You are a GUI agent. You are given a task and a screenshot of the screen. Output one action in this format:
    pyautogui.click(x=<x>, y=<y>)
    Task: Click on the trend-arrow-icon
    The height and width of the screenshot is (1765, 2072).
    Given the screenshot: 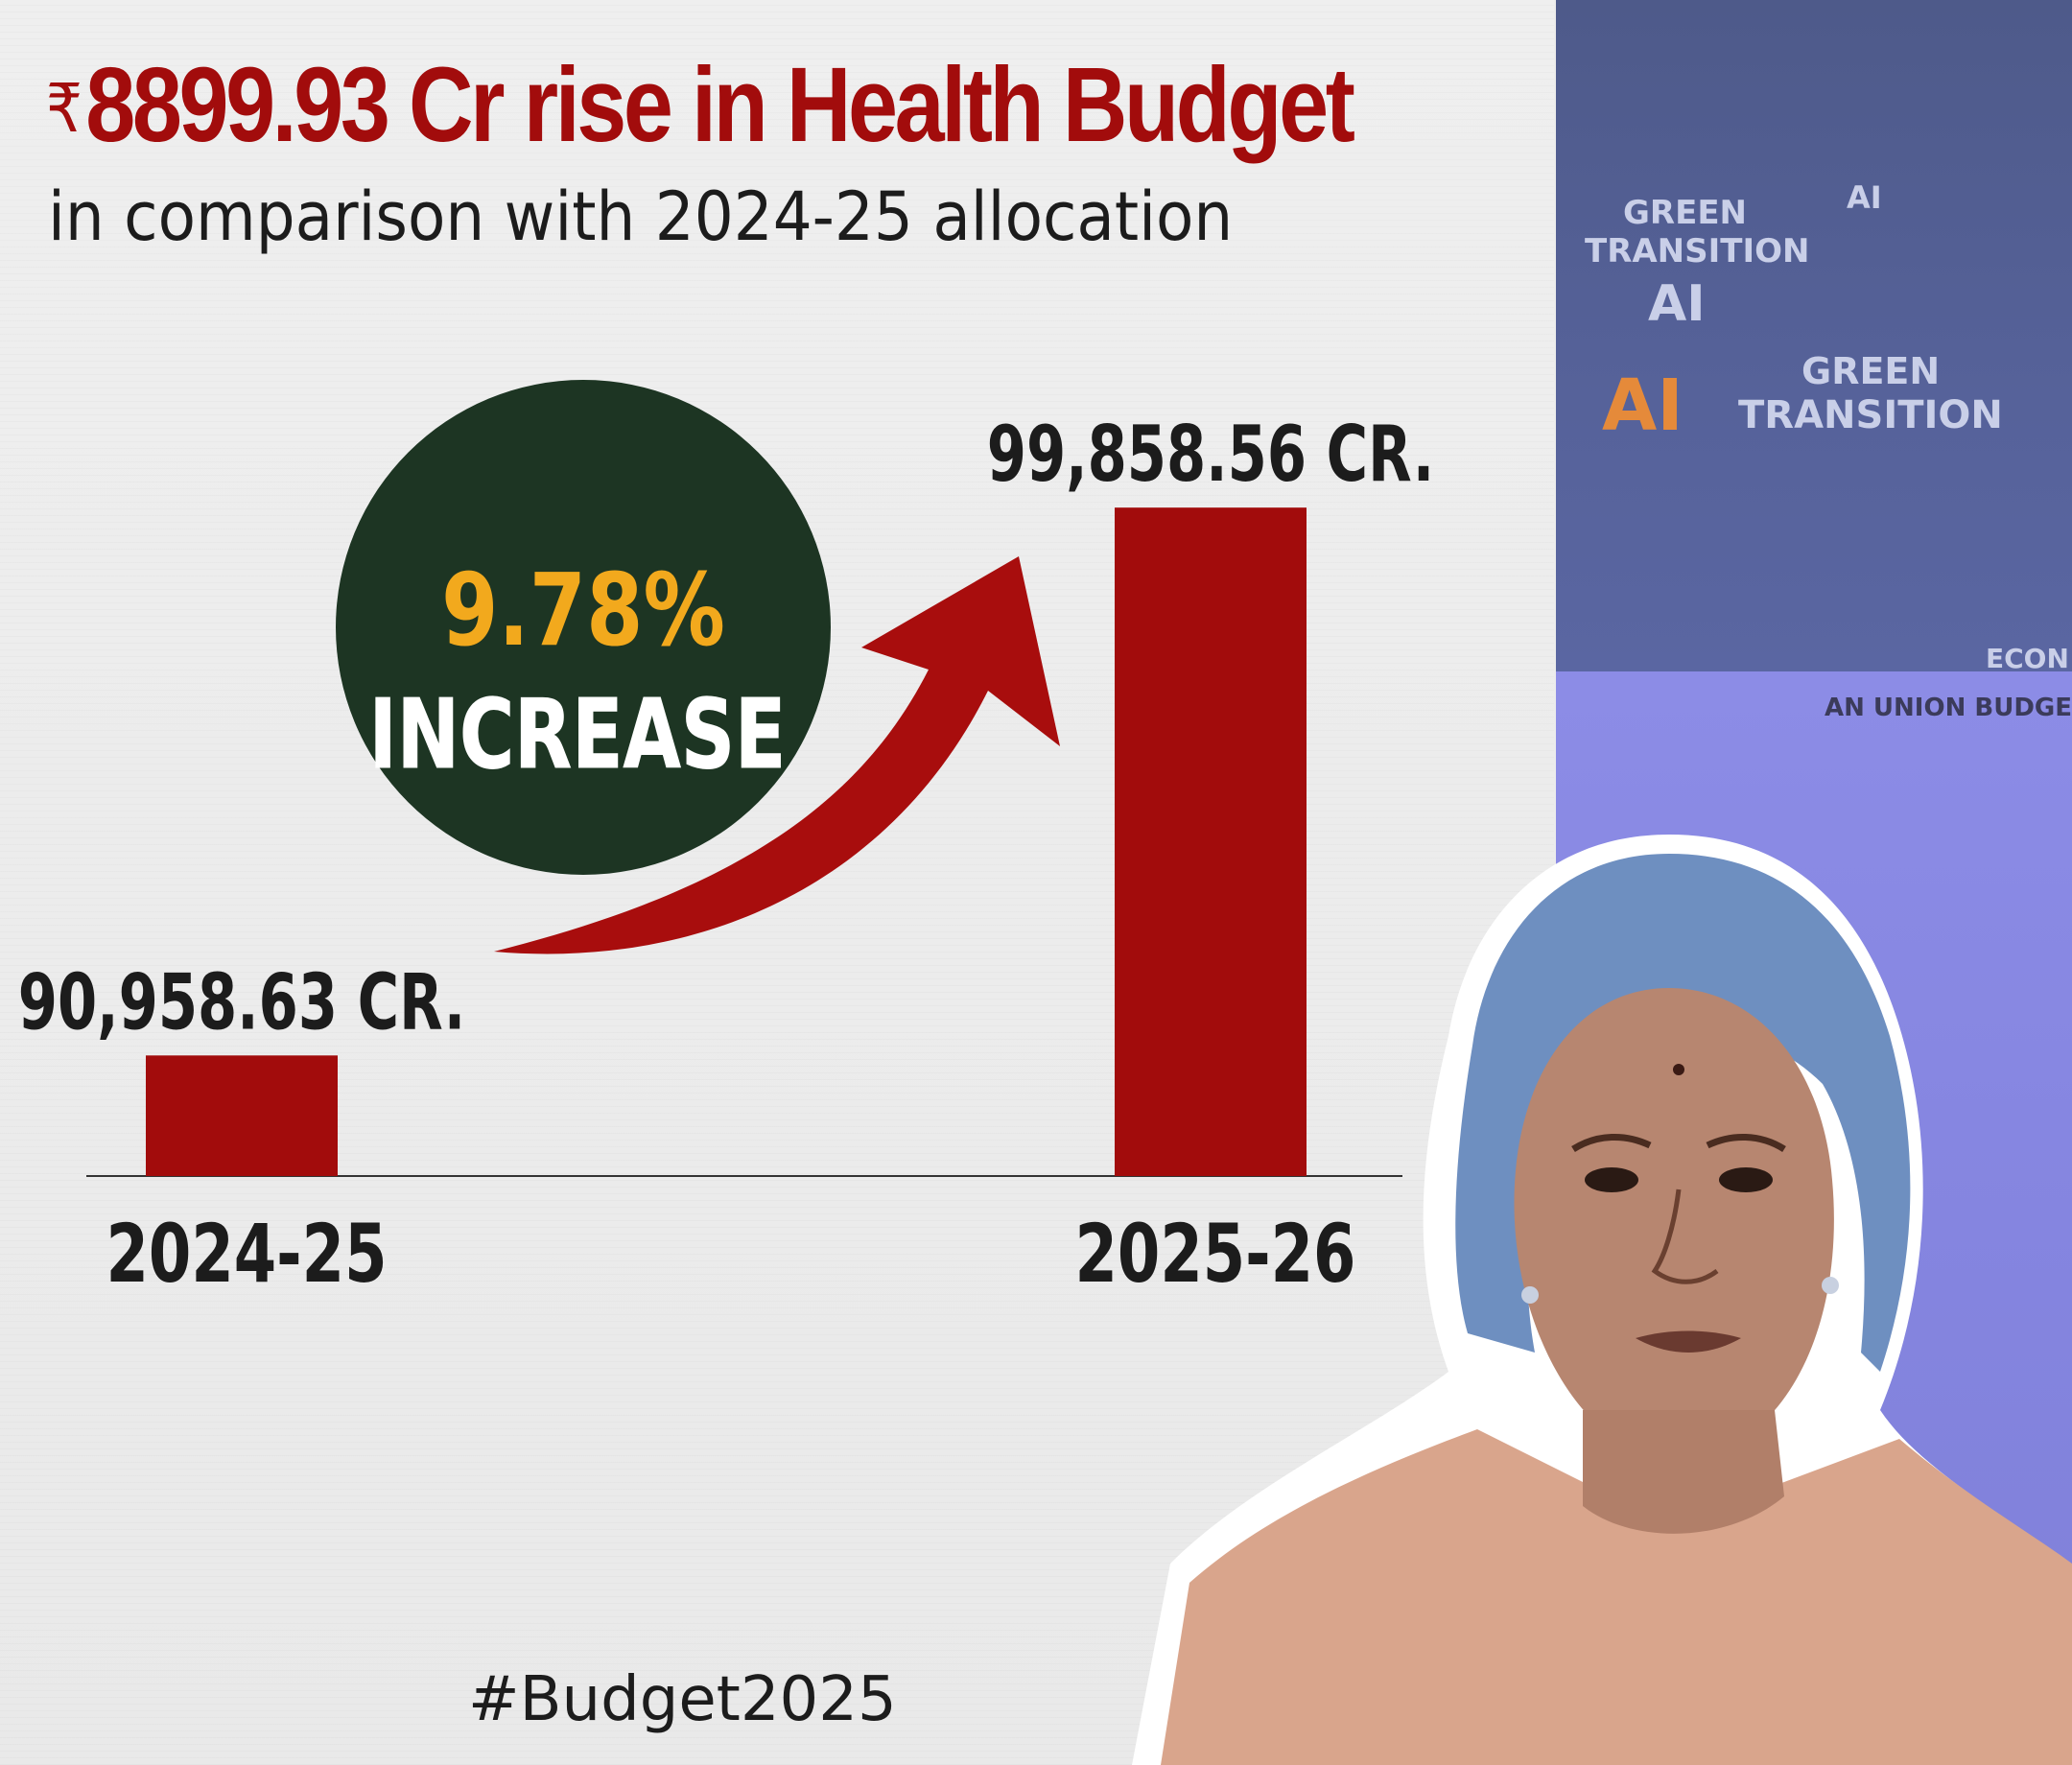 What is the action you would take?
    pyautogui.click(x=777, y=755)
    